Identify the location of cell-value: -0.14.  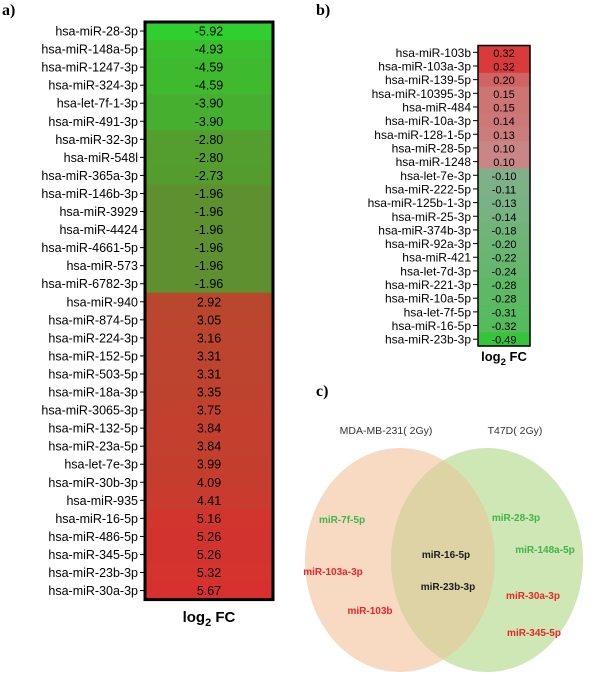
(503, 218).